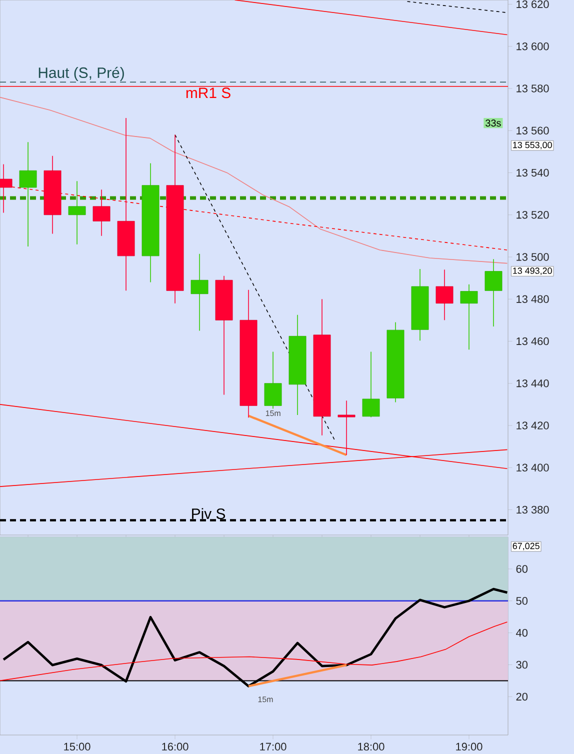 The width and height of the screenshot is (574, 754). I want to click on y-tick-label: 30, so click(522, 664).